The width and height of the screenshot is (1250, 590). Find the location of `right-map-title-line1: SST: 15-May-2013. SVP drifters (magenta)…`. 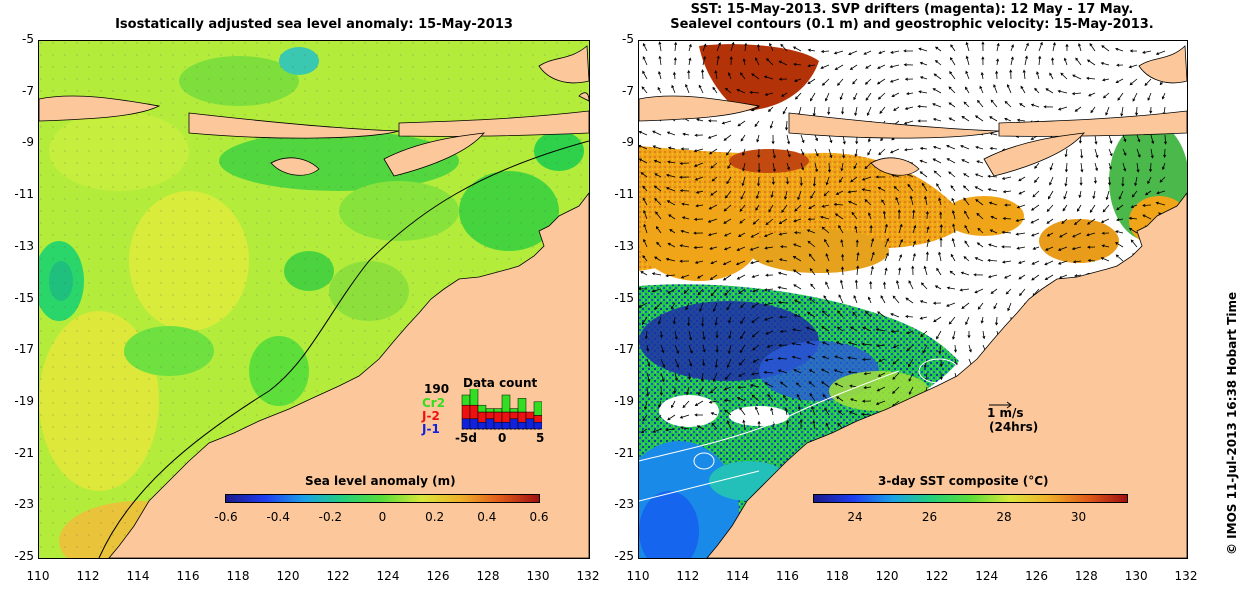

right-map-title-line1: SST: 15-May-2013. SVP drifters (magenta)… is located at coordinates (912, 9).